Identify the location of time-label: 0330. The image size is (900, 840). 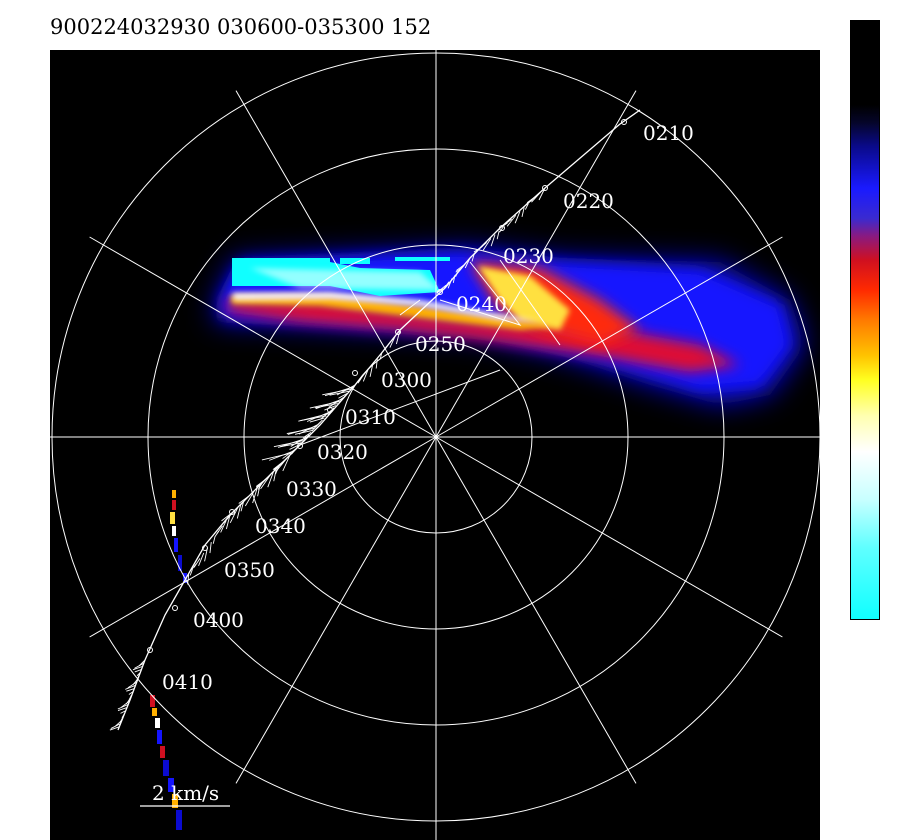
(311, 489).